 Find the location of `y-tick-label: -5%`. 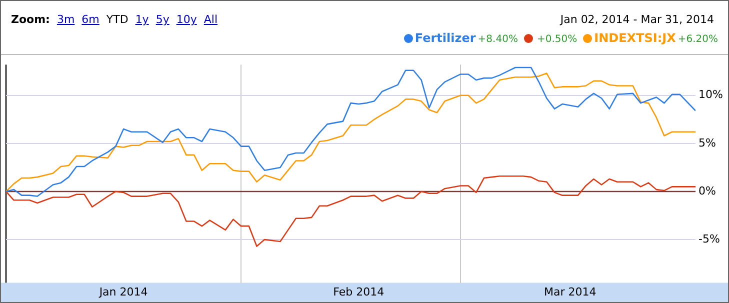

y-tick-label: -5% is located at coordinates (709, 239).